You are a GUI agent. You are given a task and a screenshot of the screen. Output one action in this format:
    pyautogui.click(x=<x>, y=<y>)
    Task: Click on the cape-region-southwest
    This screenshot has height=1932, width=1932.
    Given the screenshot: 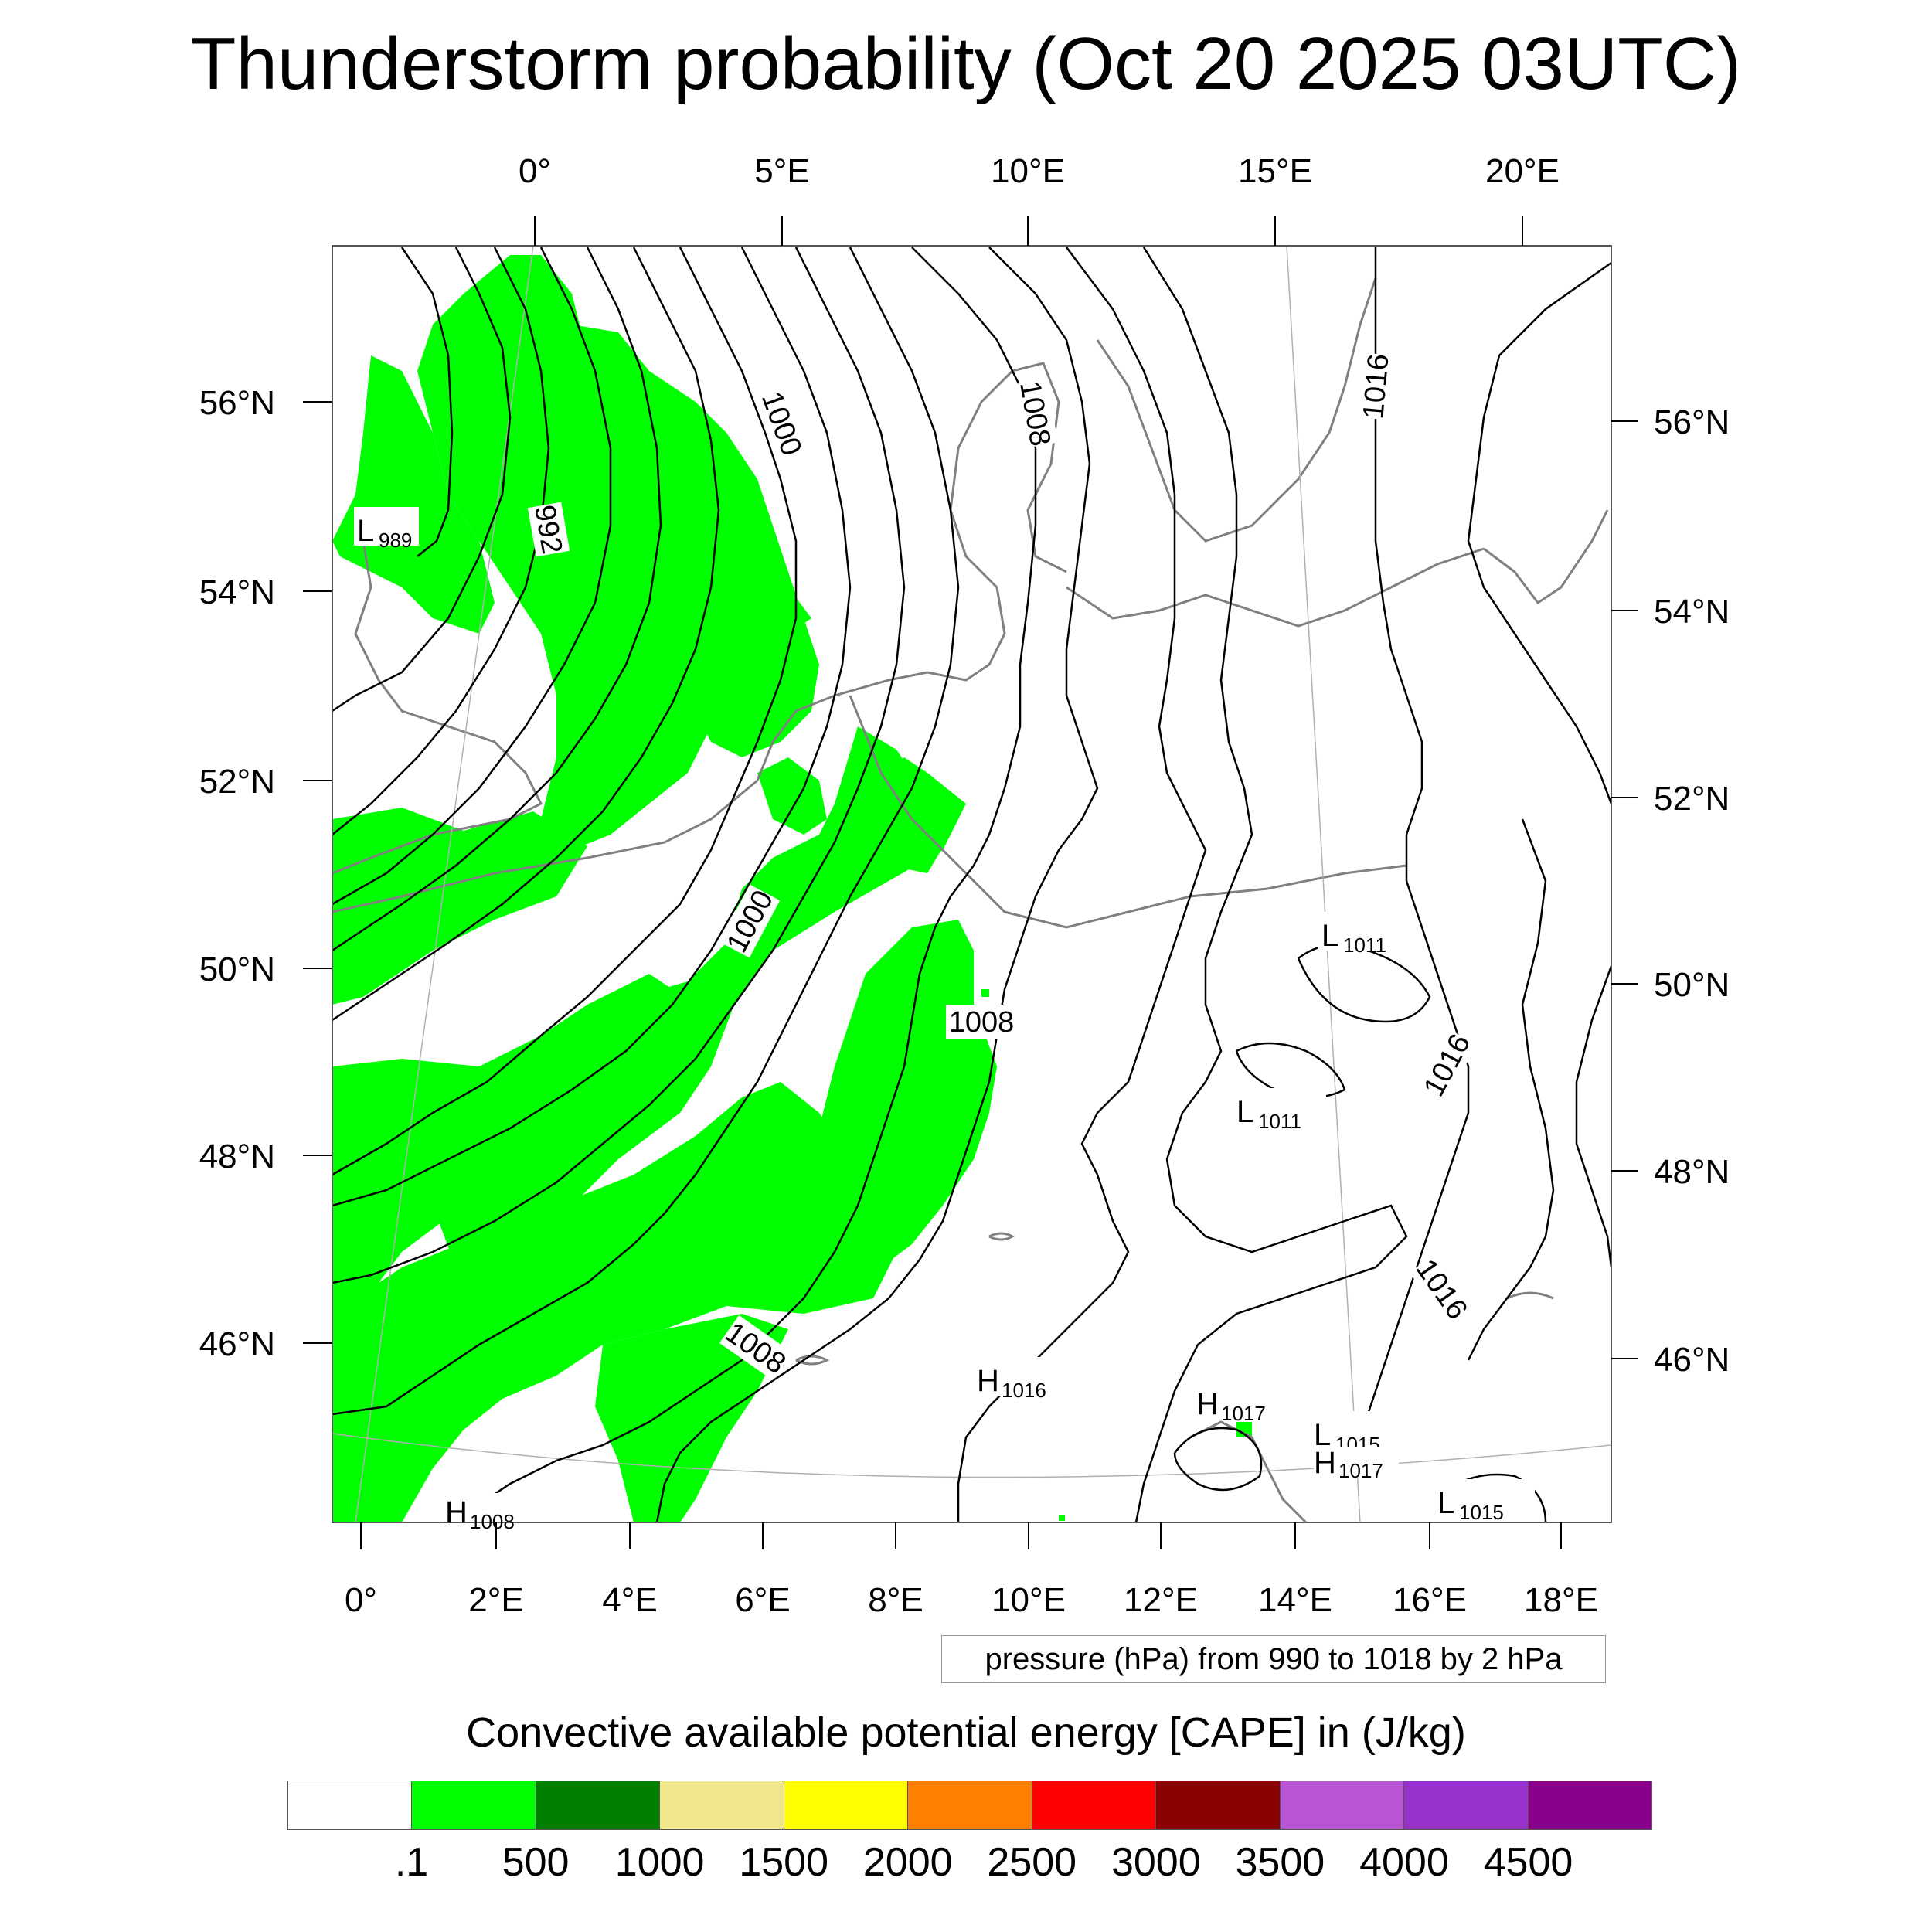 What is the action you would take?
    pyautogui.click(x=614, y=1302)
    